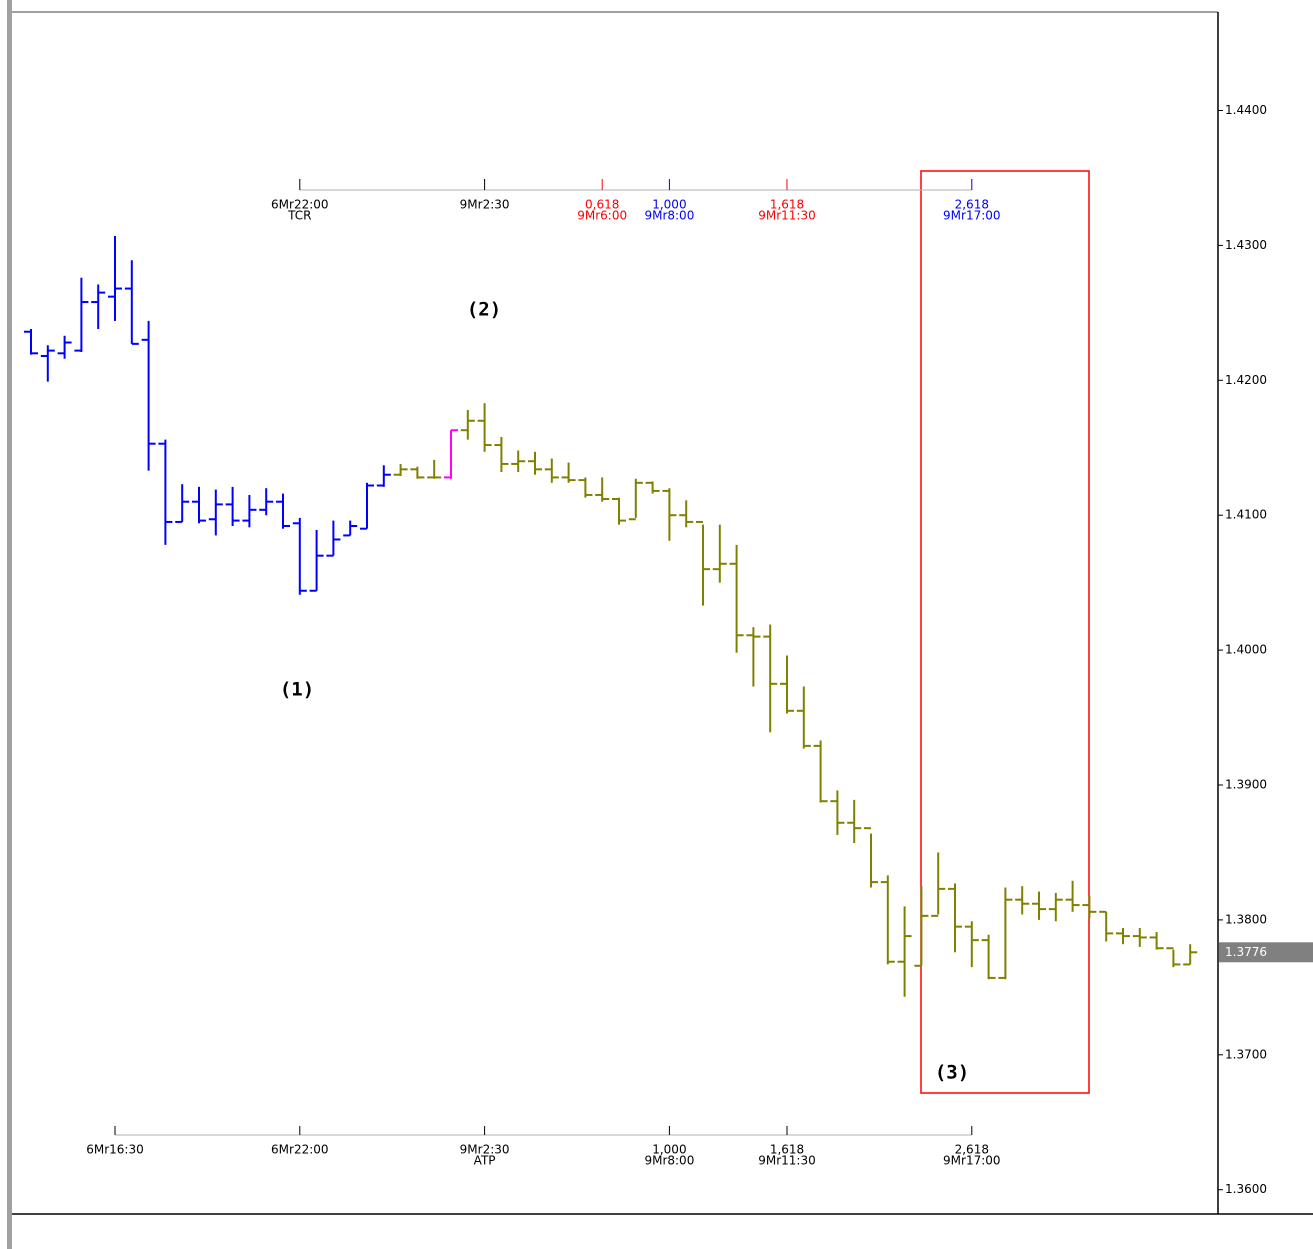 The height and width of the screenshot is (1249, 1313). What do you see at coordinates (1005, 632) in the screenshot?
I see `highlight-box` at bounding box center [1005, 632].